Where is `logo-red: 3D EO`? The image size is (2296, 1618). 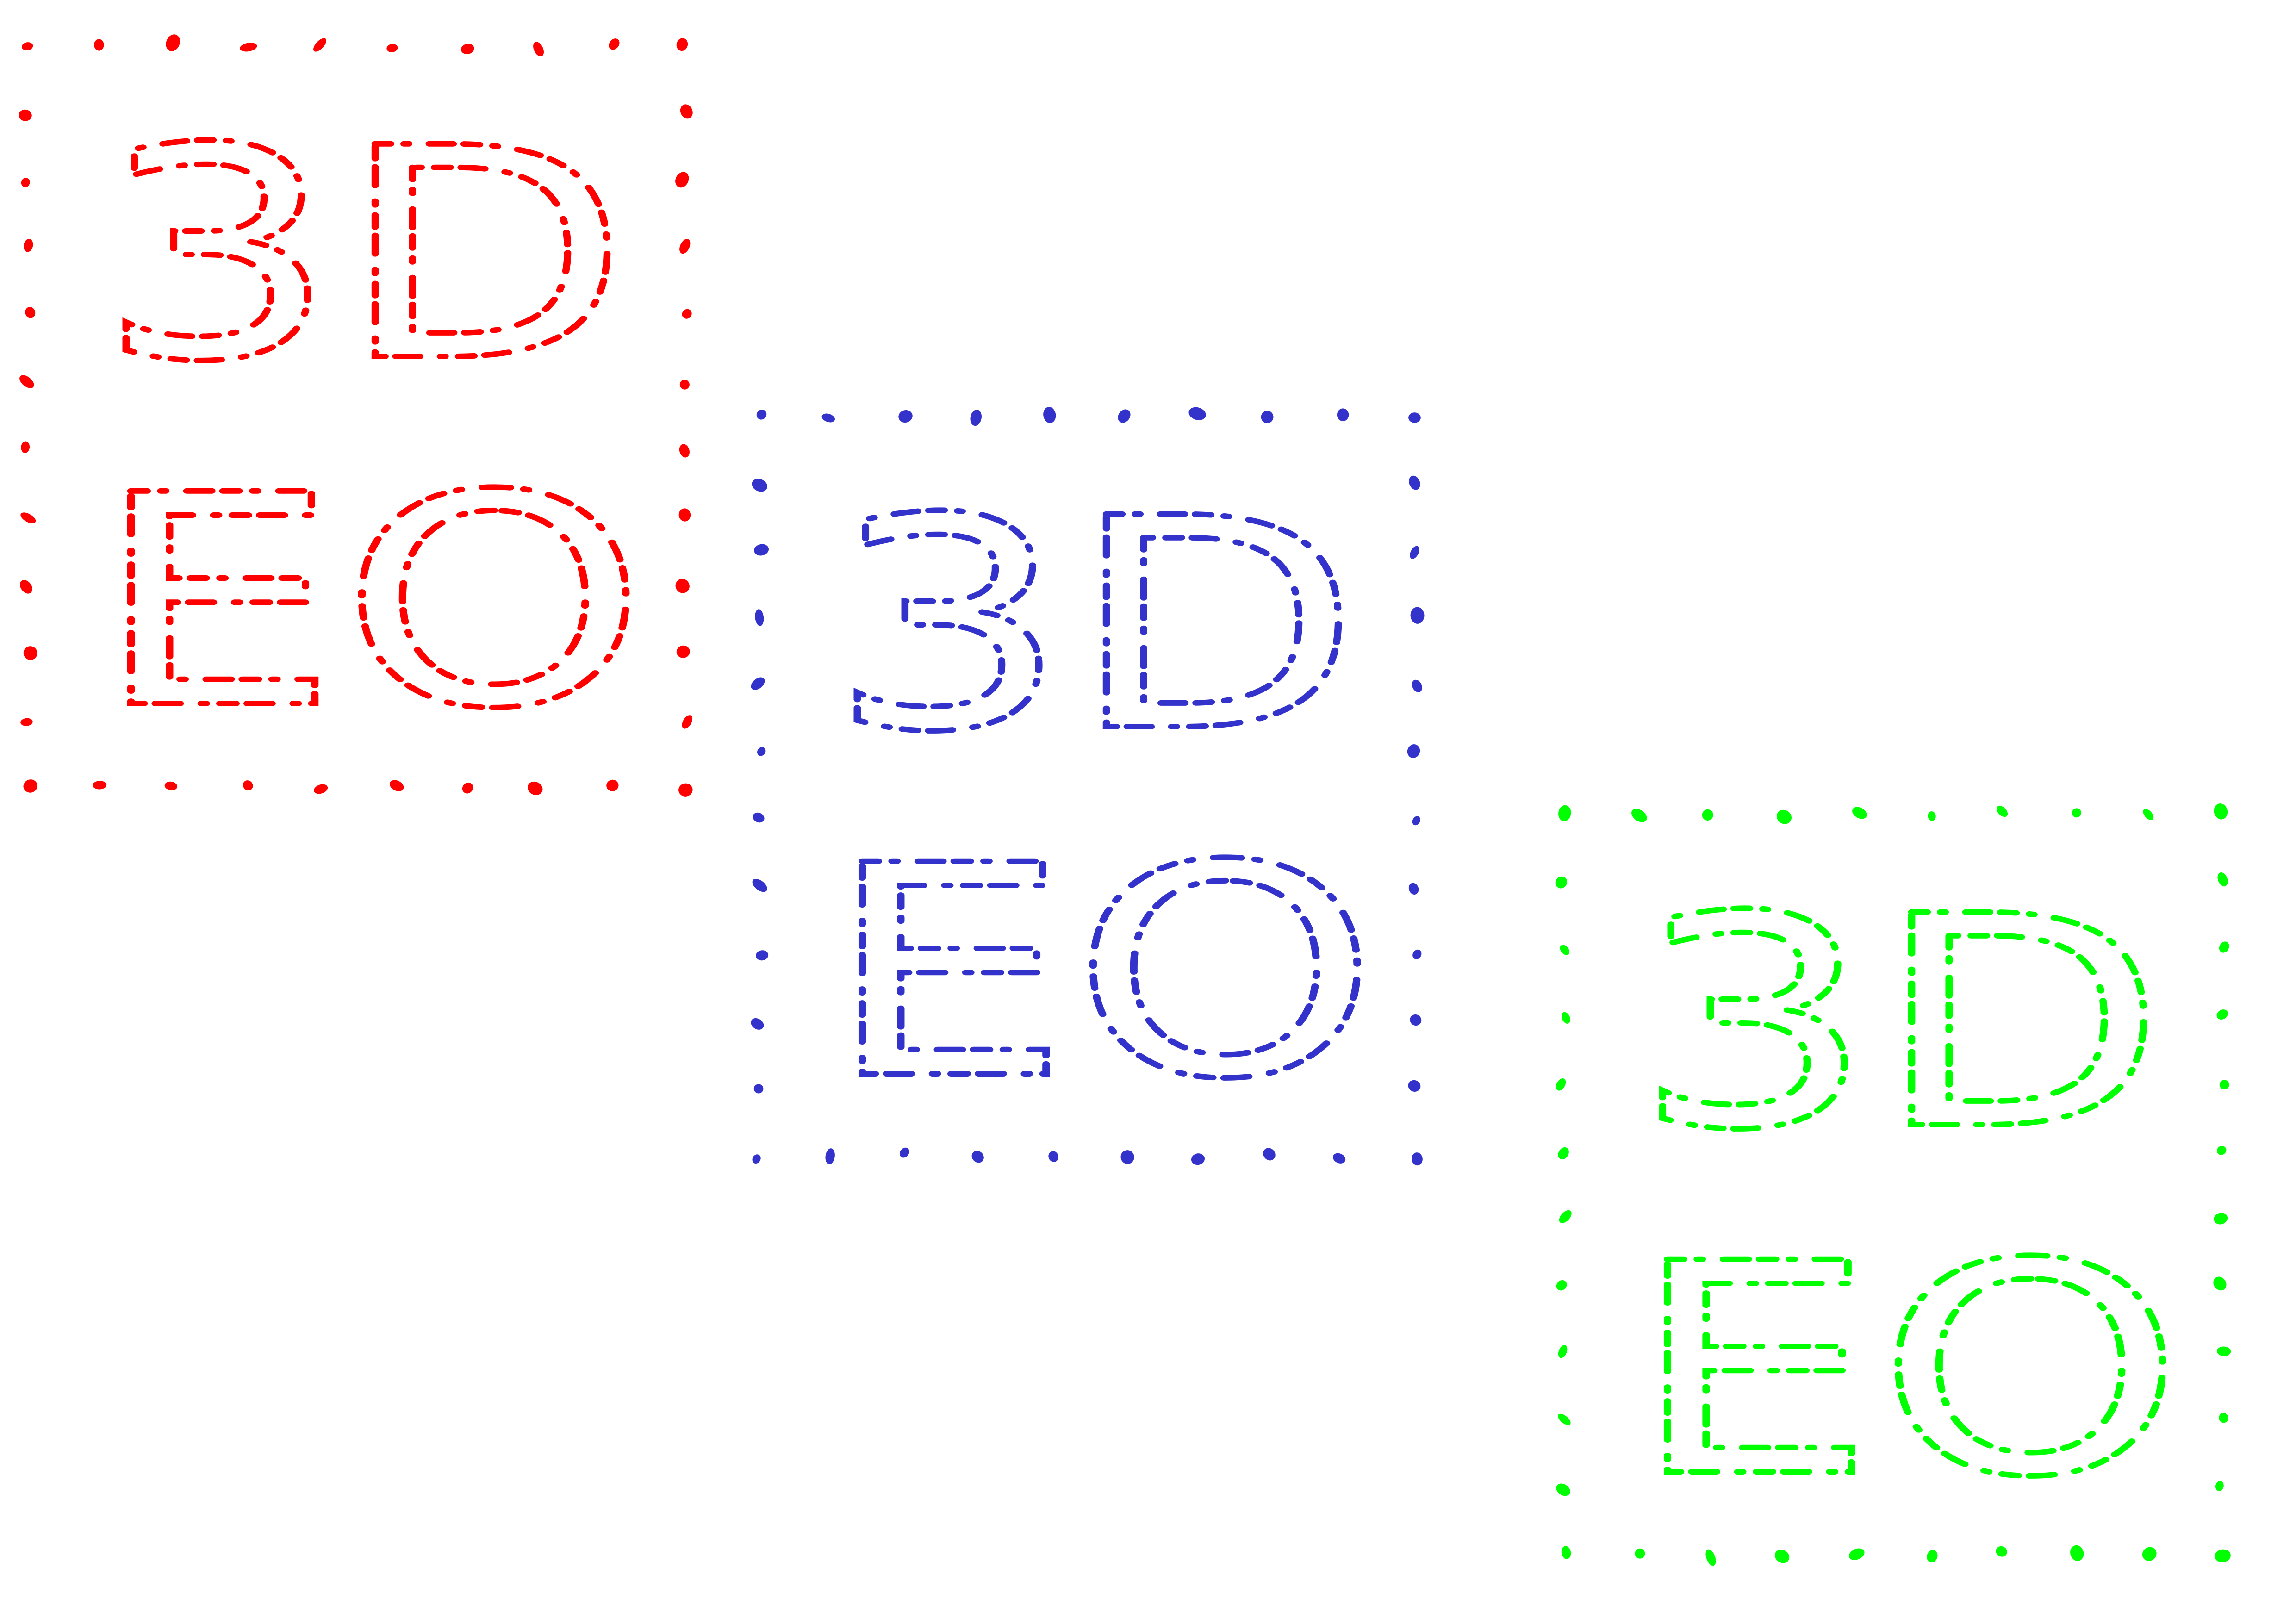 logo-red: 3D EO is located at coordinates (356, 415).